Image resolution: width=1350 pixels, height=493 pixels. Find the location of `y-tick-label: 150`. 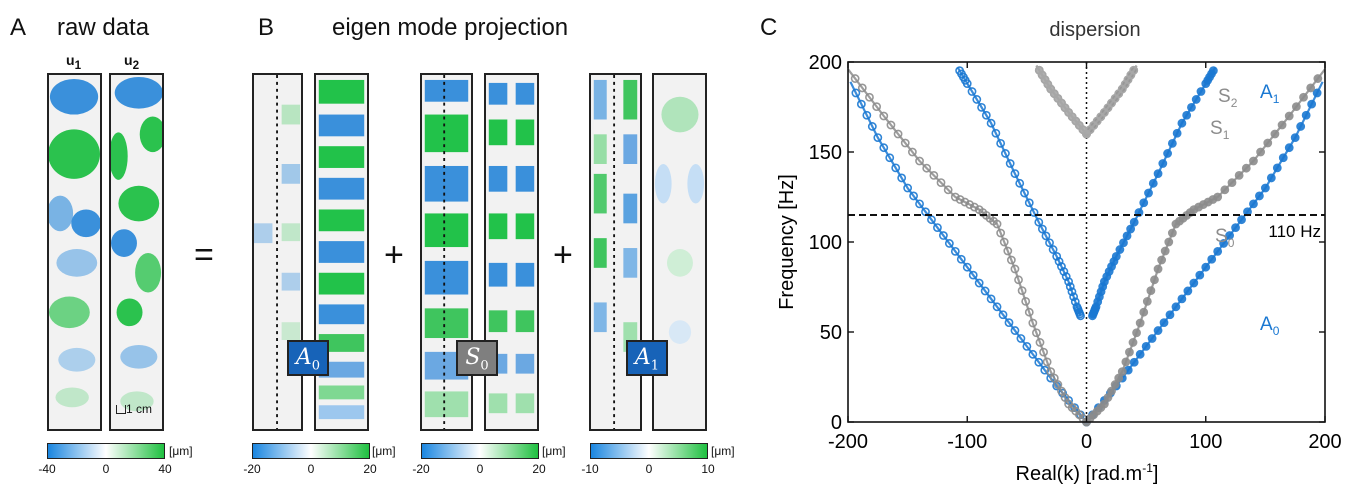

y-tick-label: 150 is located at coordinates (825, 153).